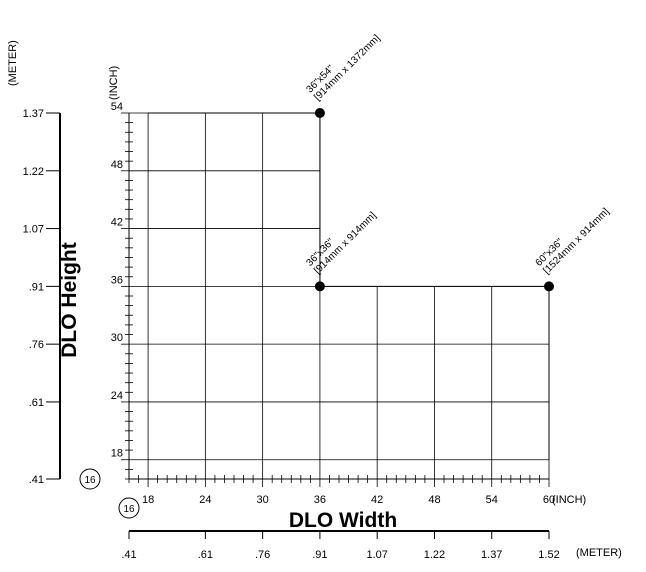  What do you see at coordinates (36, 403) in the screenshot?
I see `y-meter-tick-label: .61` at bounding box center [36, 403].